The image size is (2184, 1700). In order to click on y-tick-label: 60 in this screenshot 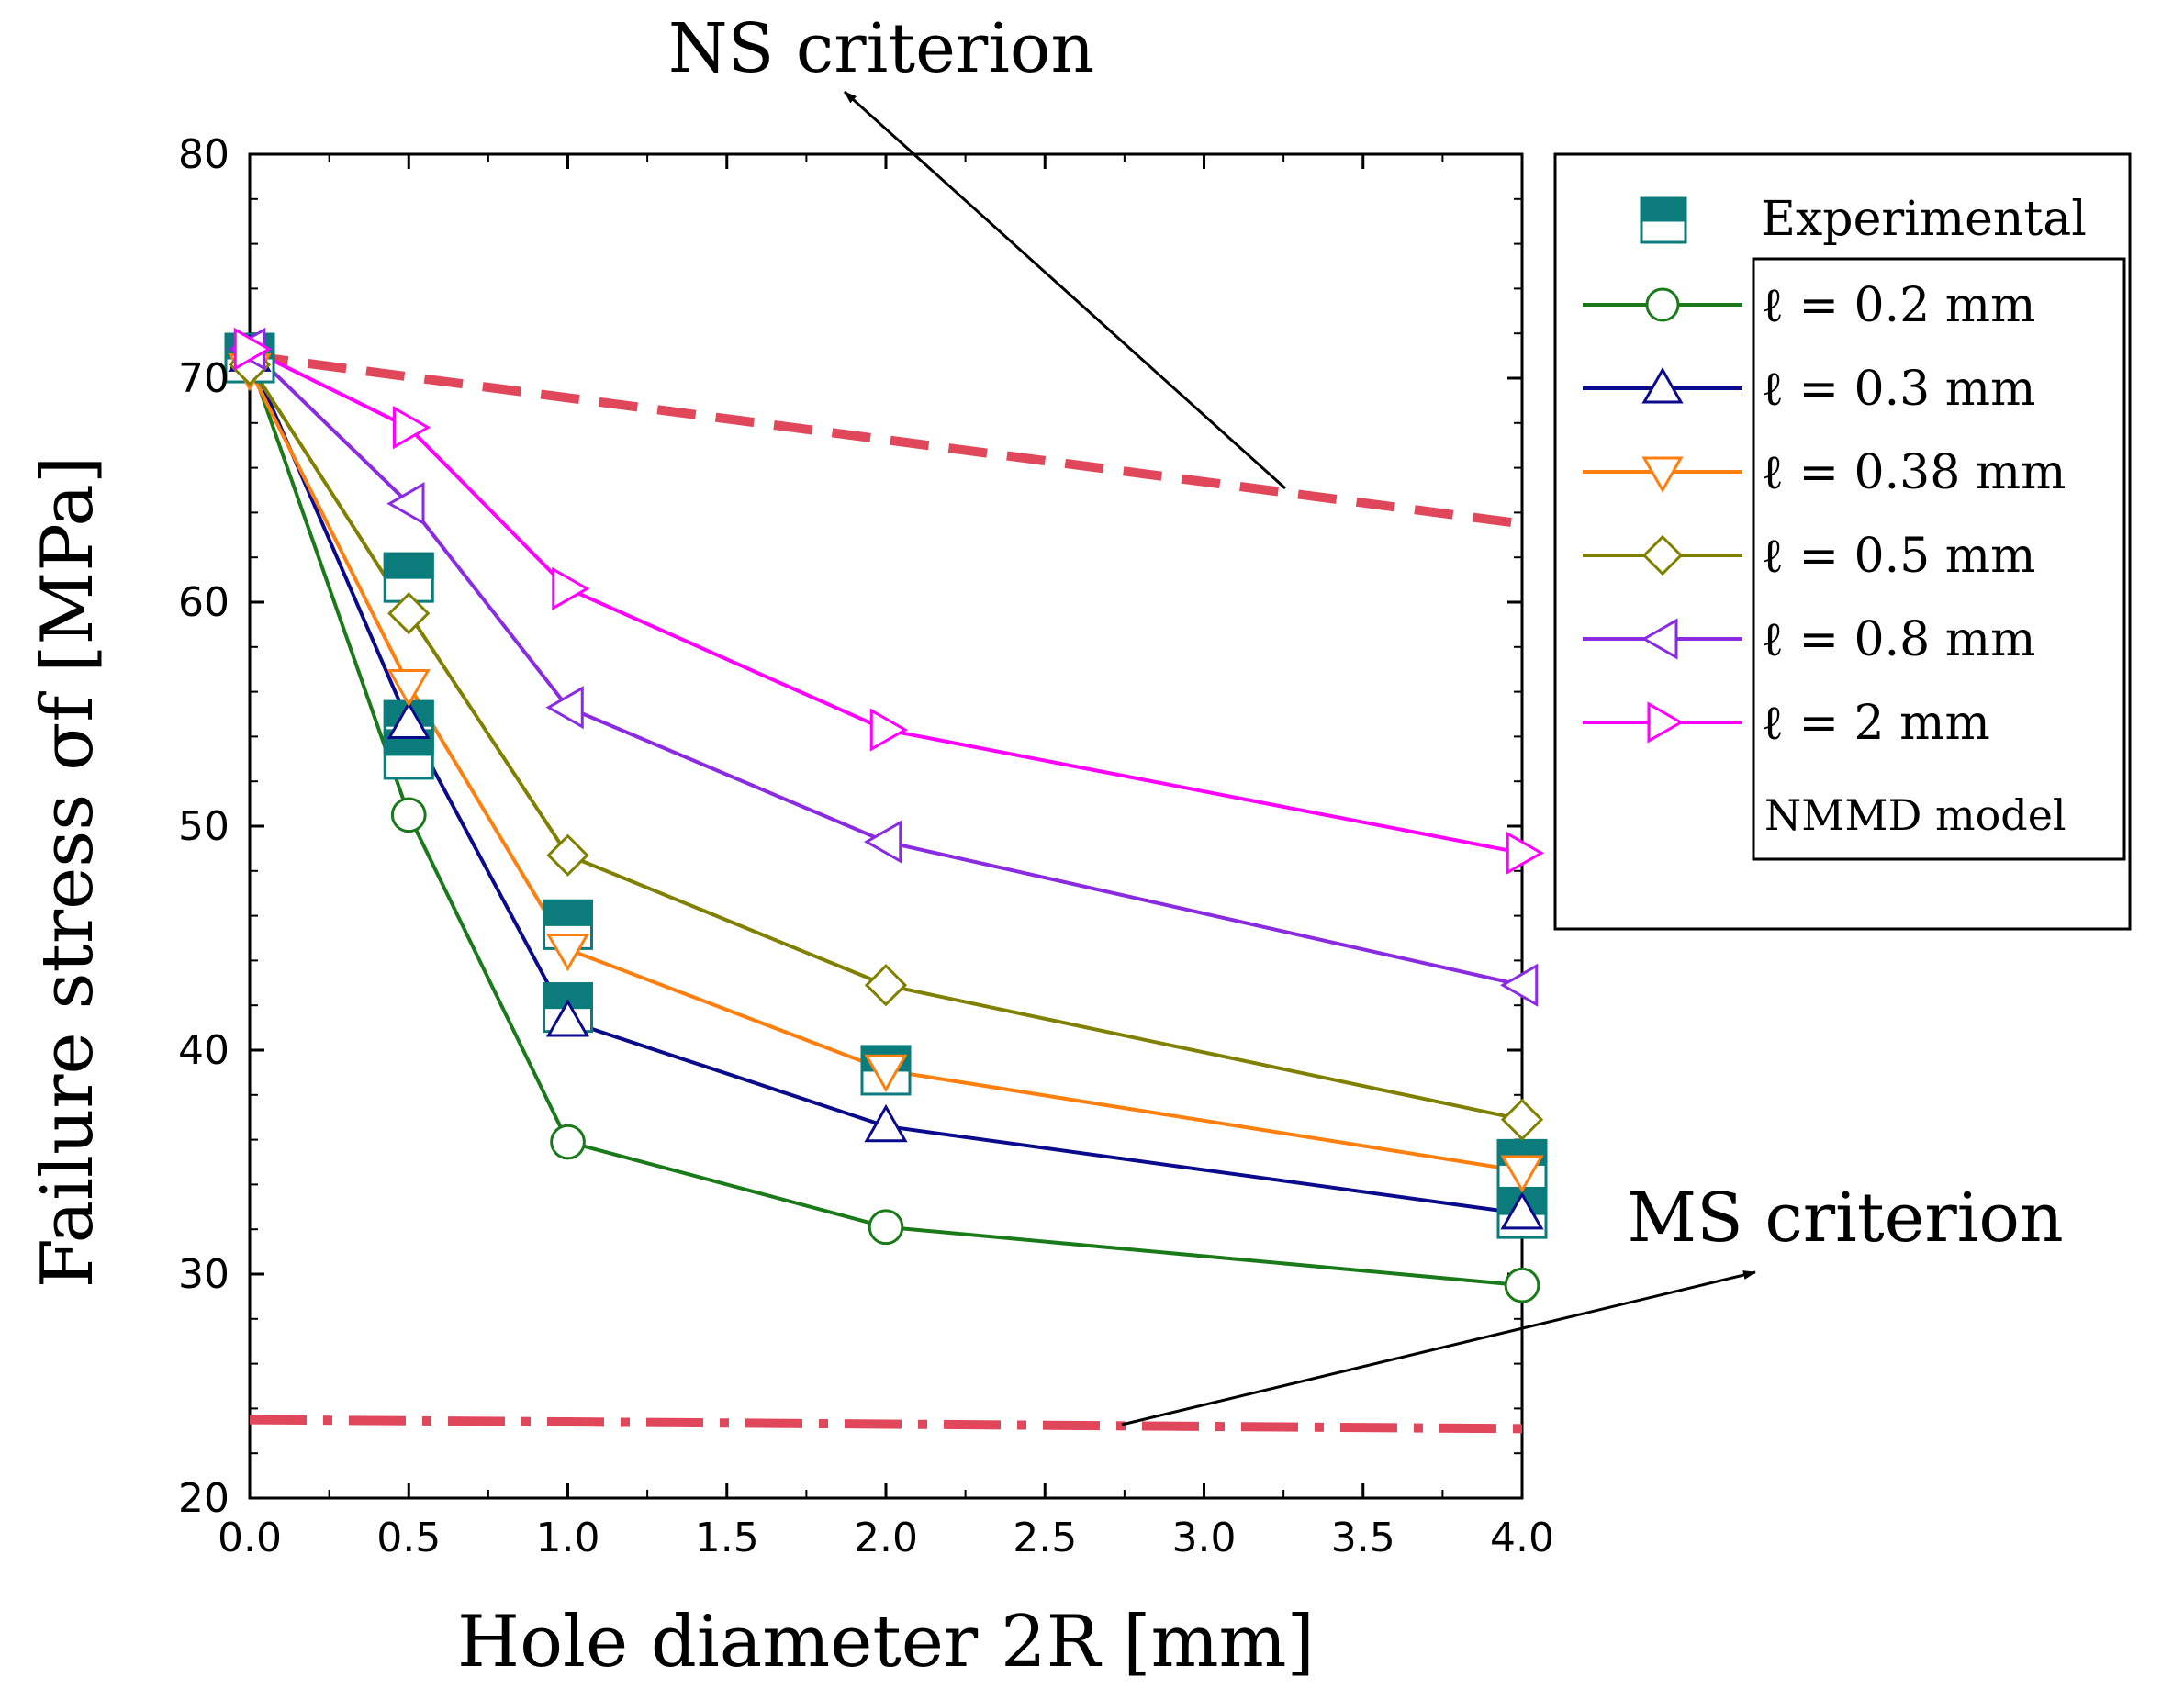, I will do `click(204, 602)`.